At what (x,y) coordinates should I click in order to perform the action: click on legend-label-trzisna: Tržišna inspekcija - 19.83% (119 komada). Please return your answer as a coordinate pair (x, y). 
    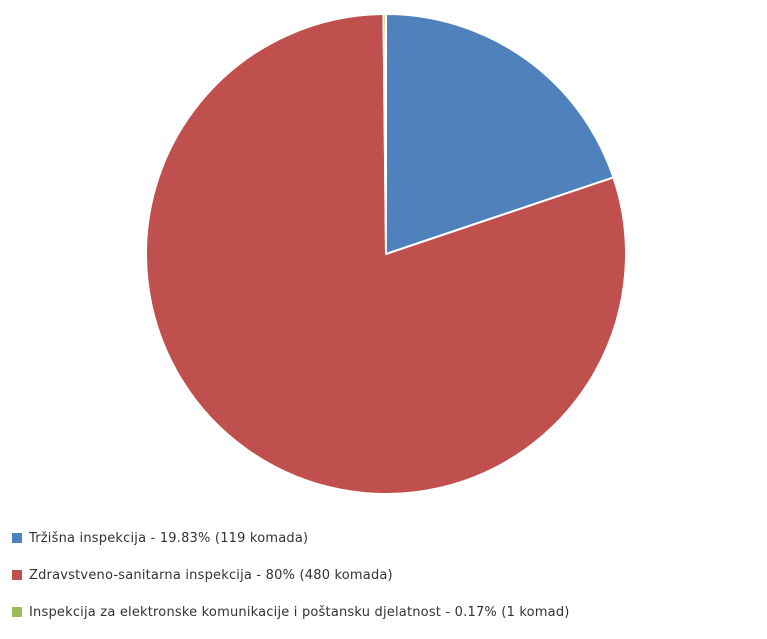
    Looking at the image, I should click on (169, 538).